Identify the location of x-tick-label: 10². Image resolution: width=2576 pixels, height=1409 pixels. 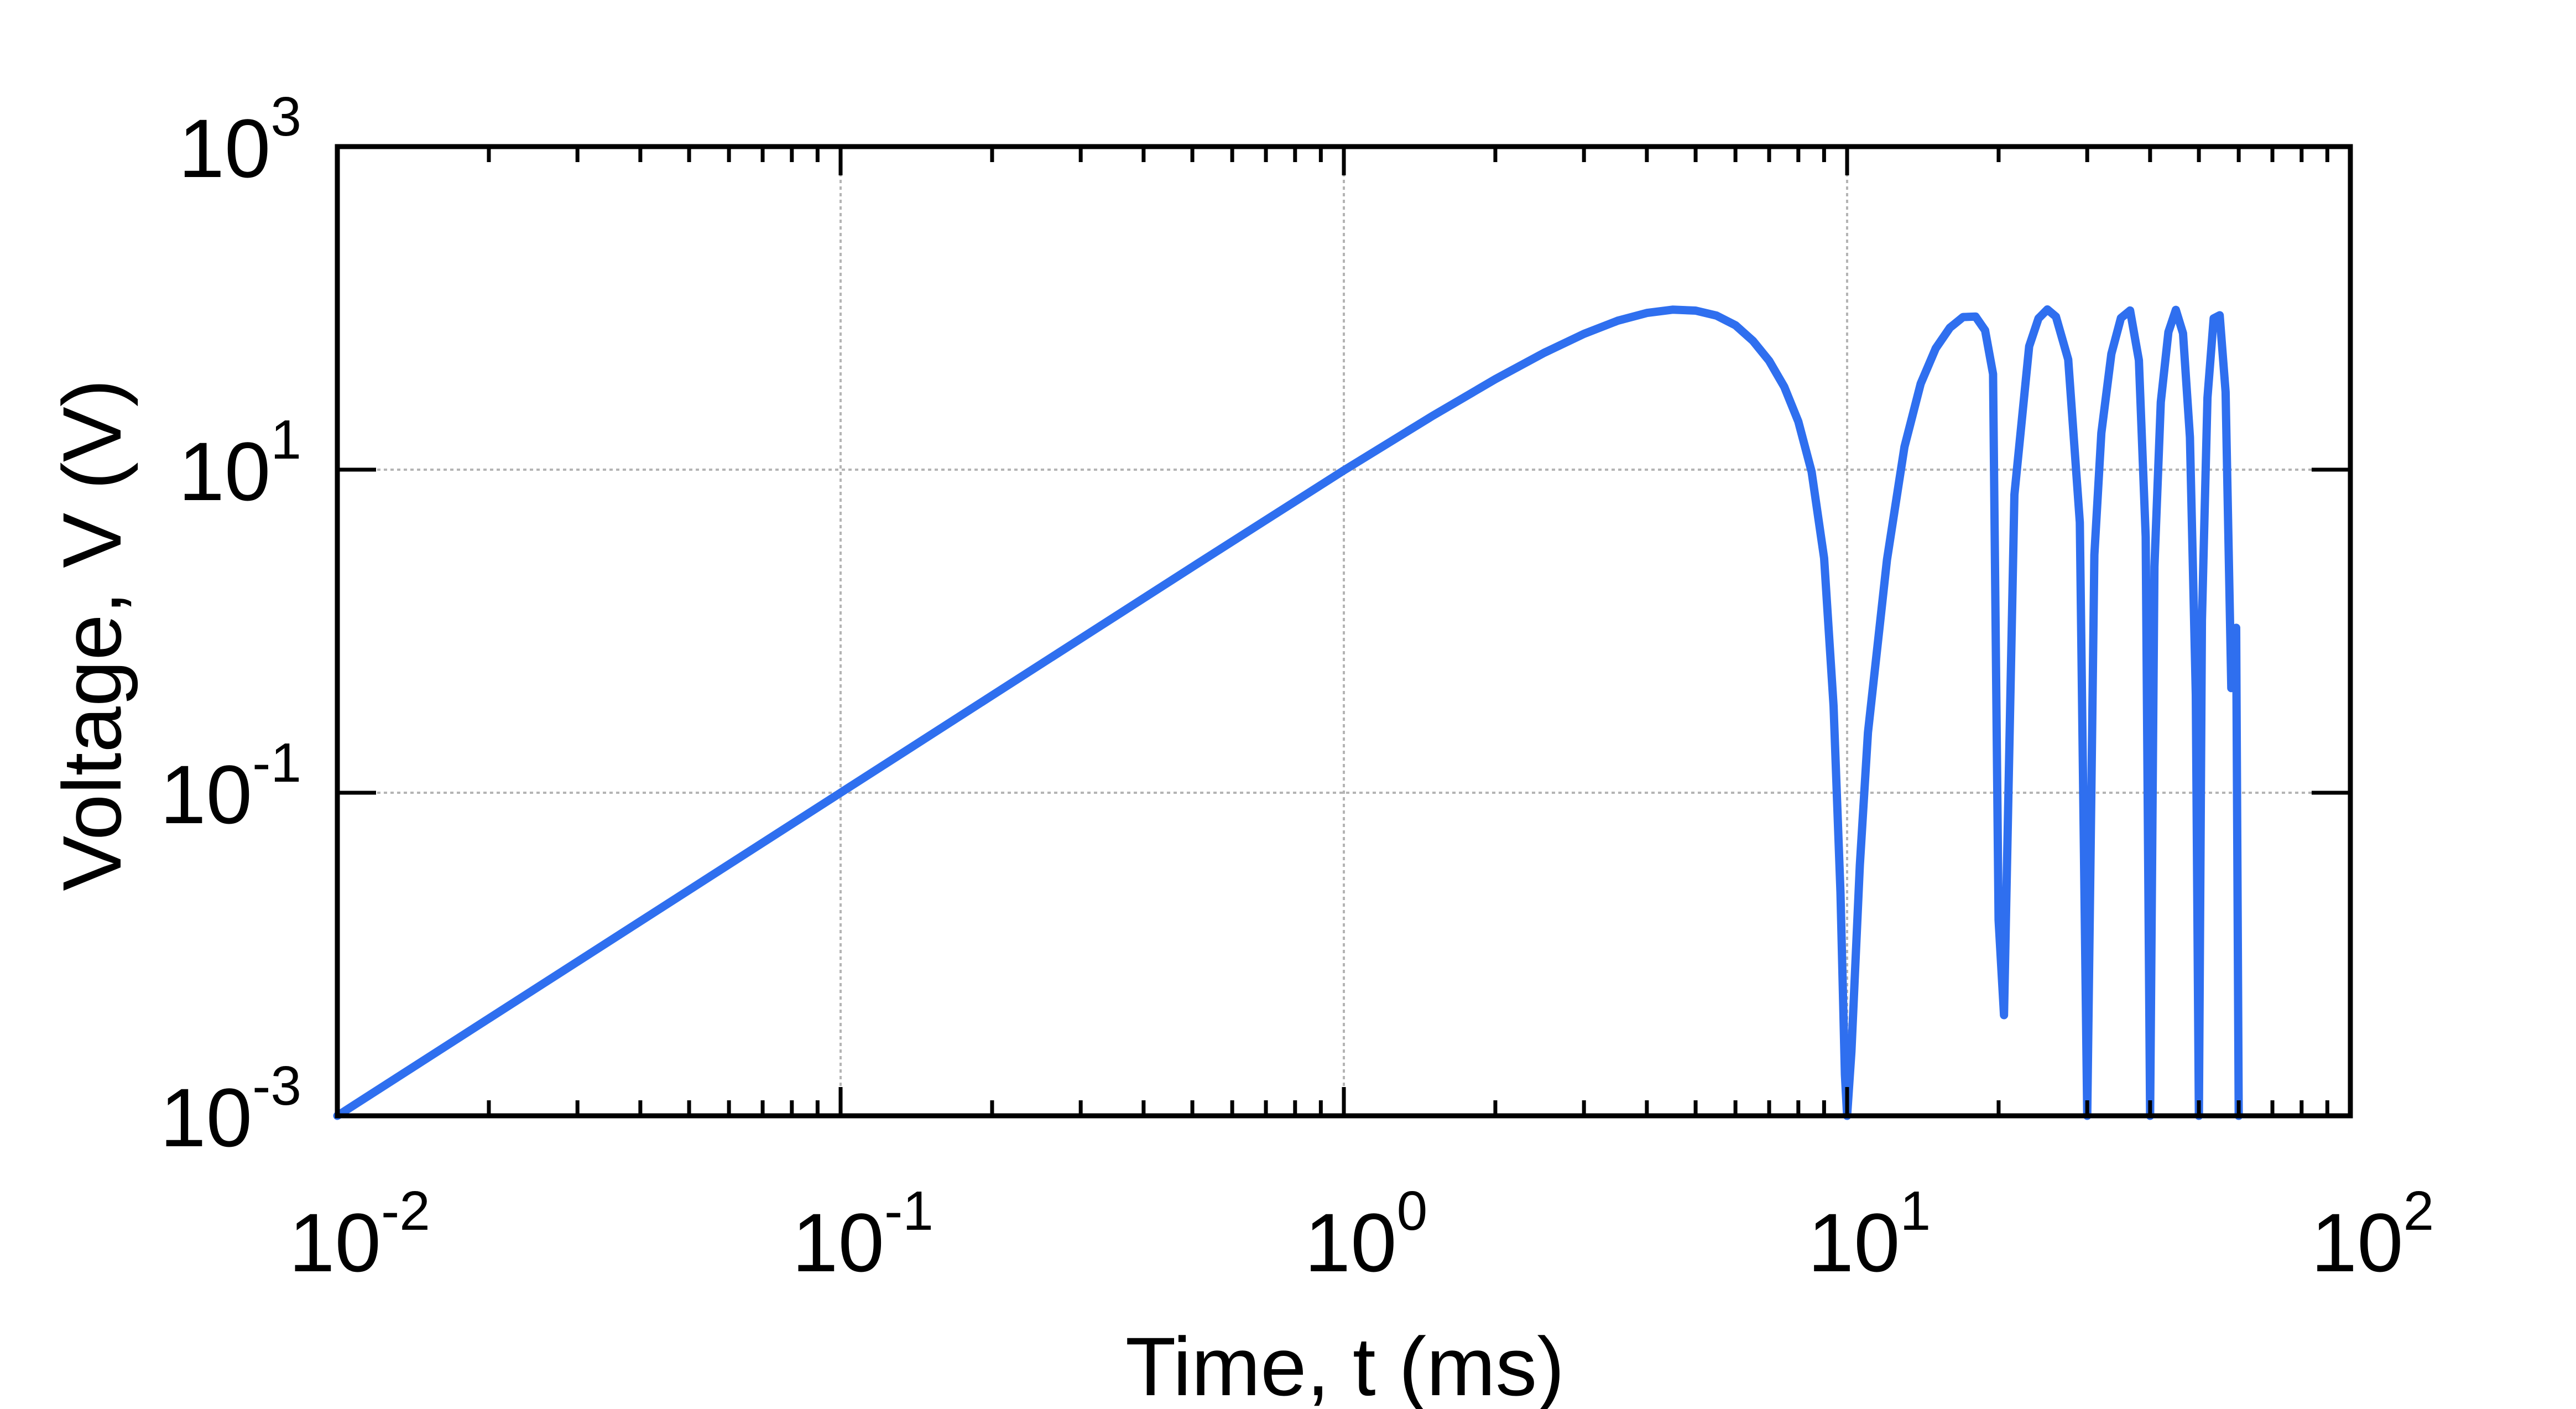
(2372, 1234).